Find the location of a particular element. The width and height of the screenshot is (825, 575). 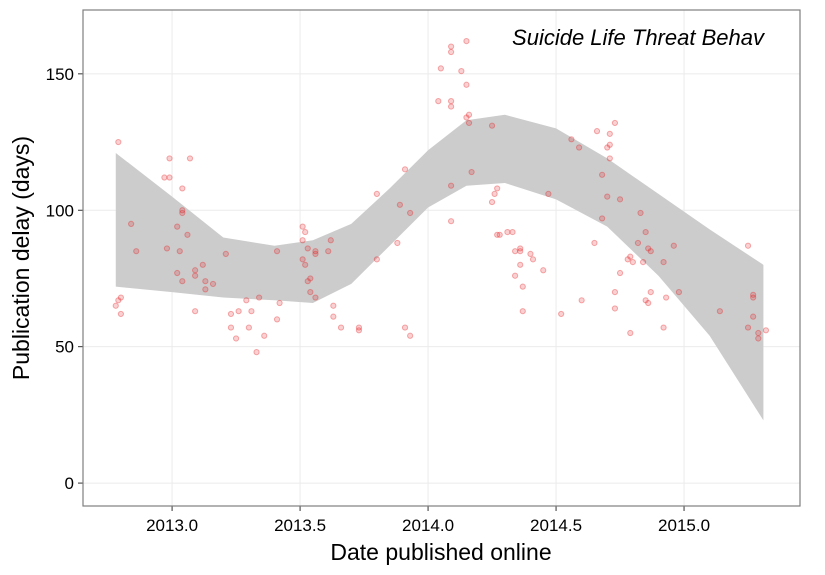

y-axis-title: Publication delay (days) is located at coordinates (21, 258).